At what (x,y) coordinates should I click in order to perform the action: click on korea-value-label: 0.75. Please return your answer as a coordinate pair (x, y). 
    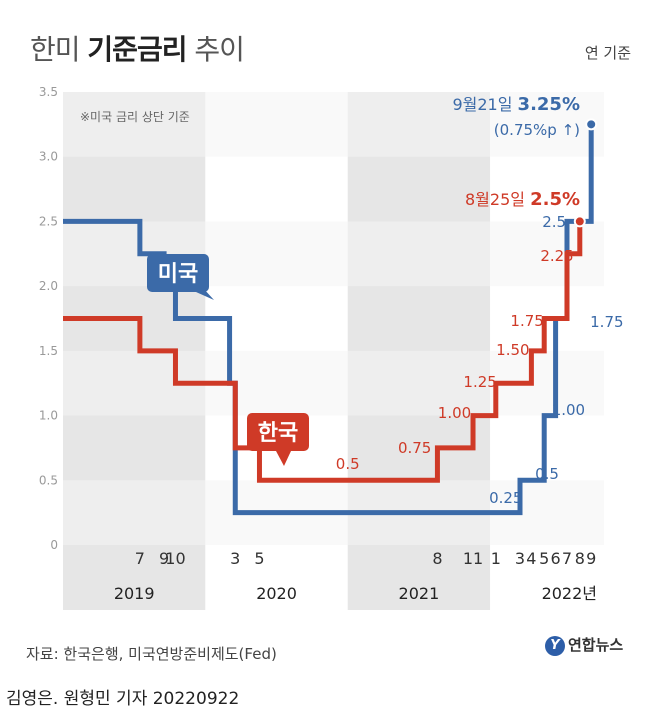
    Looking at the image, I should click on (414, 448).